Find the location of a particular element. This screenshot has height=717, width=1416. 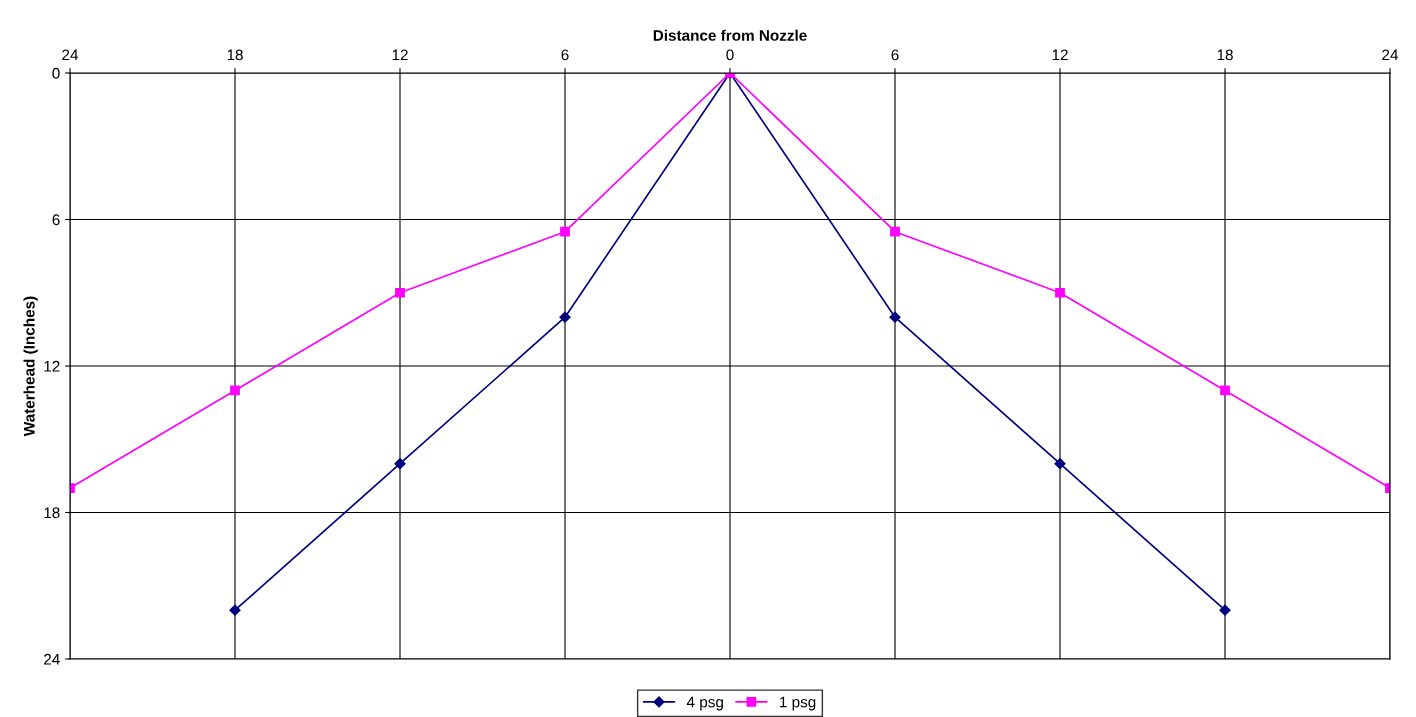

y-axis-title: Waterhead (Inches) is located at coordinates (30, 366).